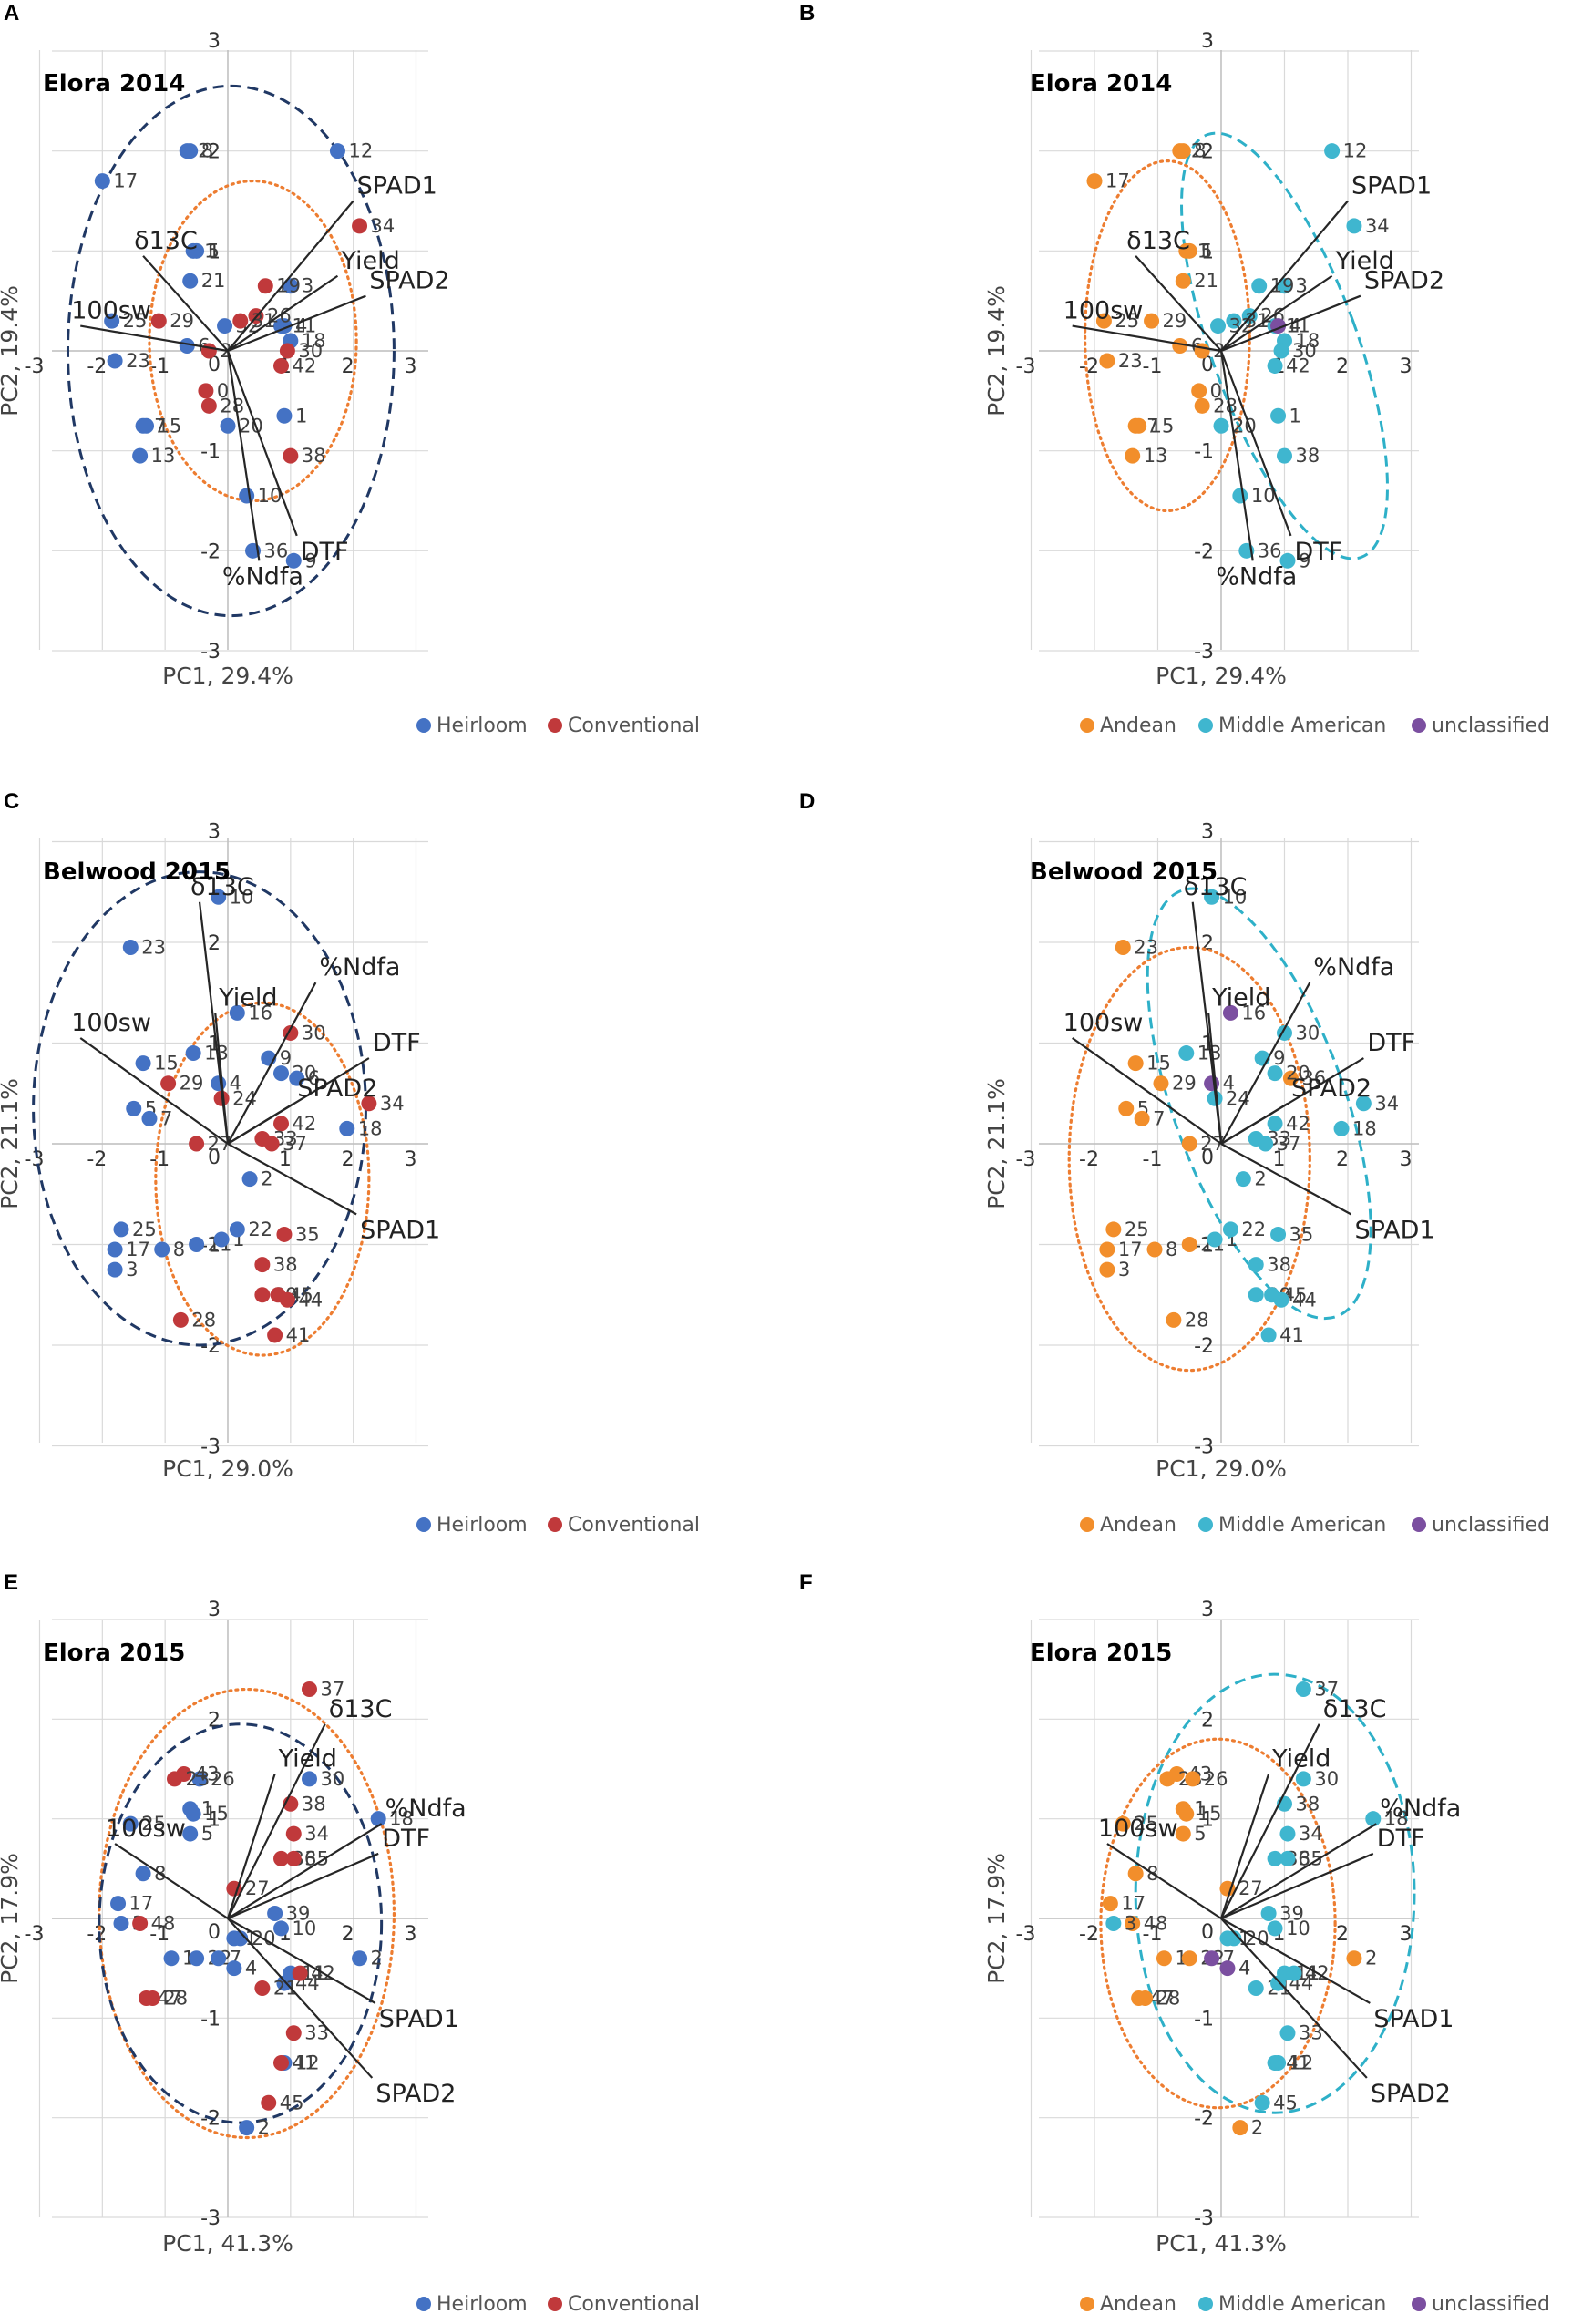 The width and height of the screenshot is (1572, 2324). What do you see at coordinates (1315, 726) in the screenshot?
I see `legend: Andean Middle American unclassified` at bounding box center [1315, 726].